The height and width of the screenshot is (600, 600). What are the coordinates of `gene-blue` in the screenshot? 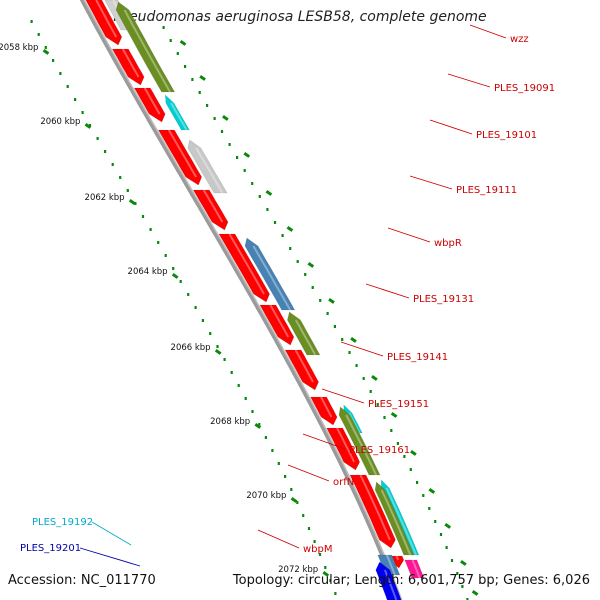 It's located at (388, 580).